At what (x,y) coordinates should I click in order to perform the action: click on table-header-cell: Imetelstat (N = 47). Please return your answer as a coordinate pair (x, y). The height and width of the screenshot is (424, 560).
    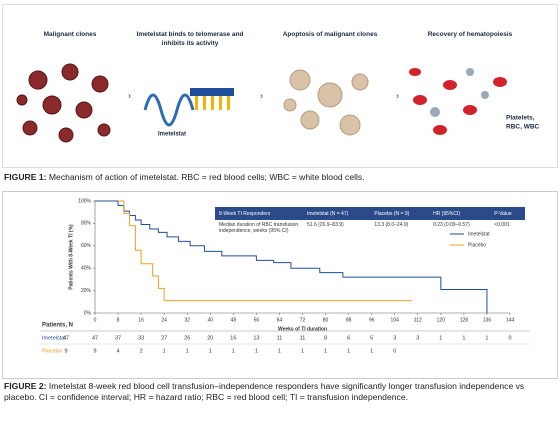
    Looking at the image, I should click on (337, 213).